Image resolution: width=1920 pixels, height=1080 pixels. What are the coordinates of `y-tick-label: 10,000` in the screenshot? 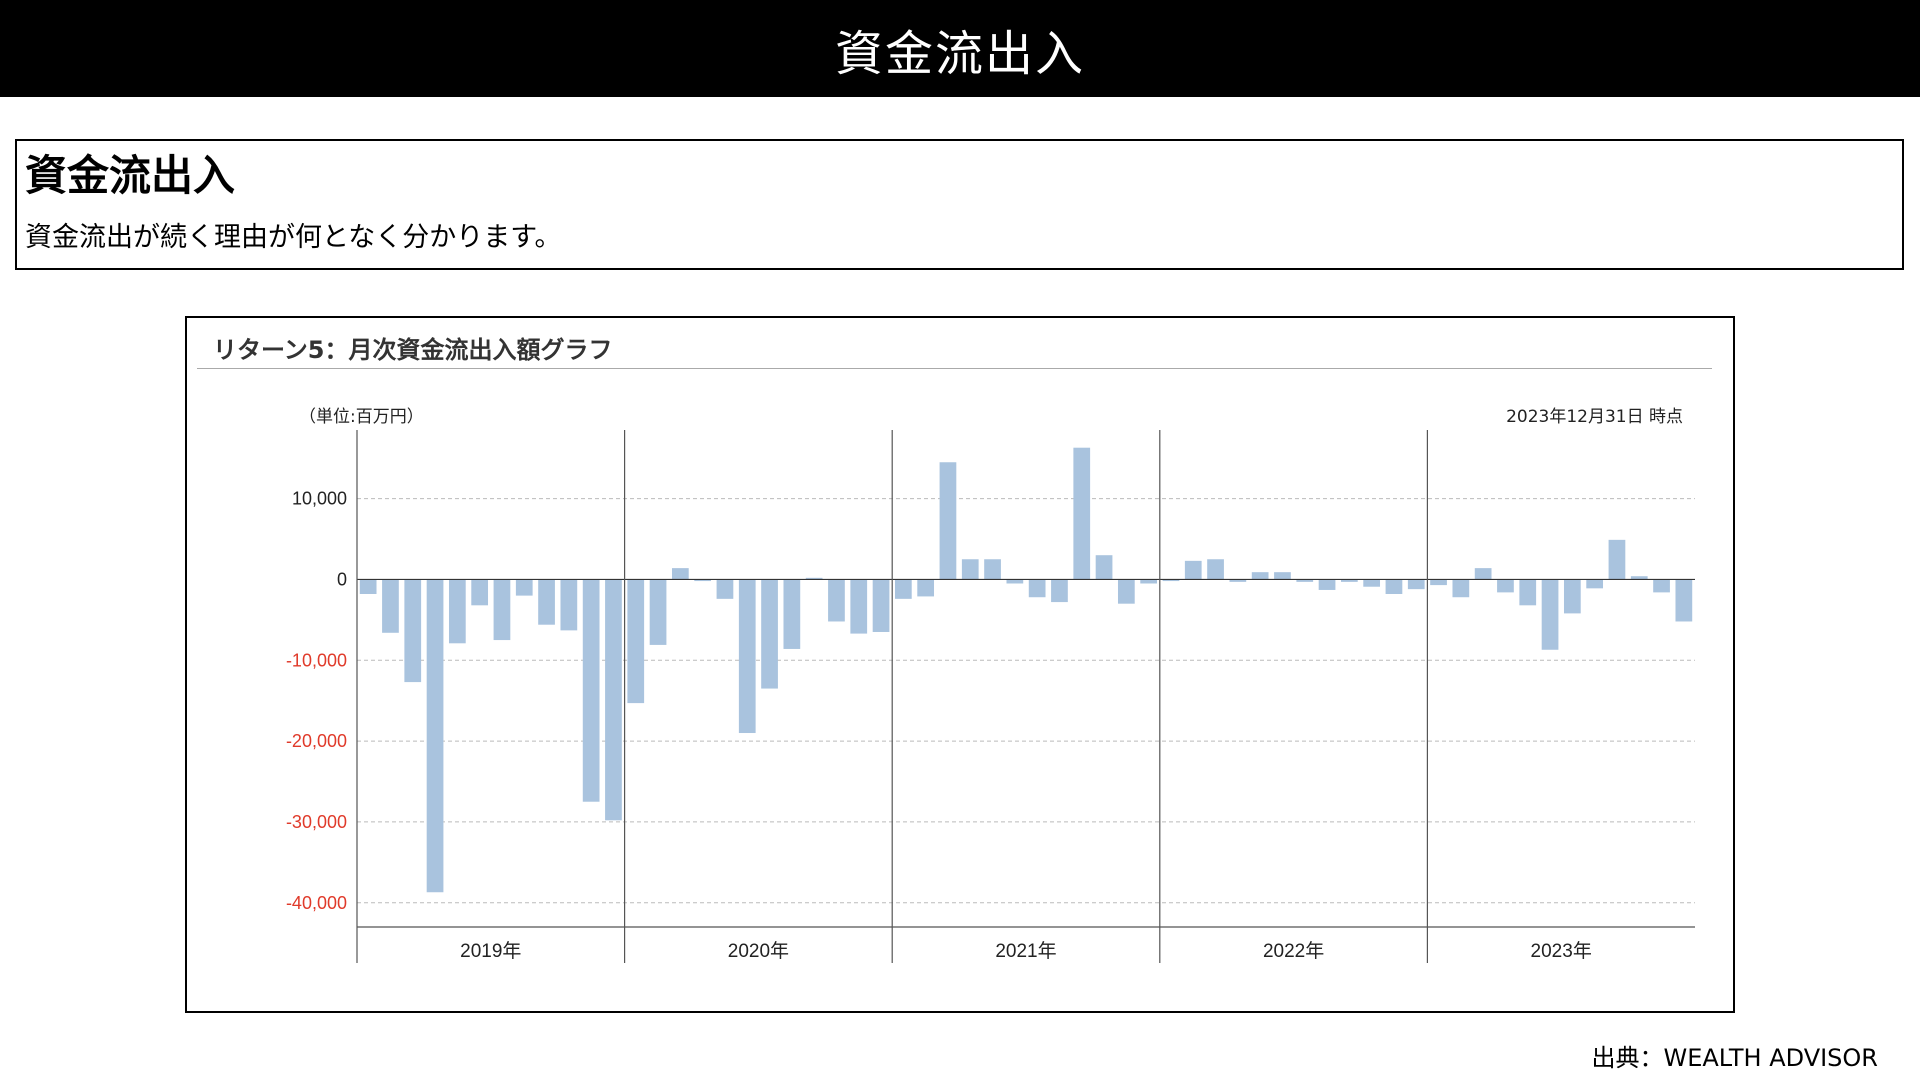 It's located at (319, 499).